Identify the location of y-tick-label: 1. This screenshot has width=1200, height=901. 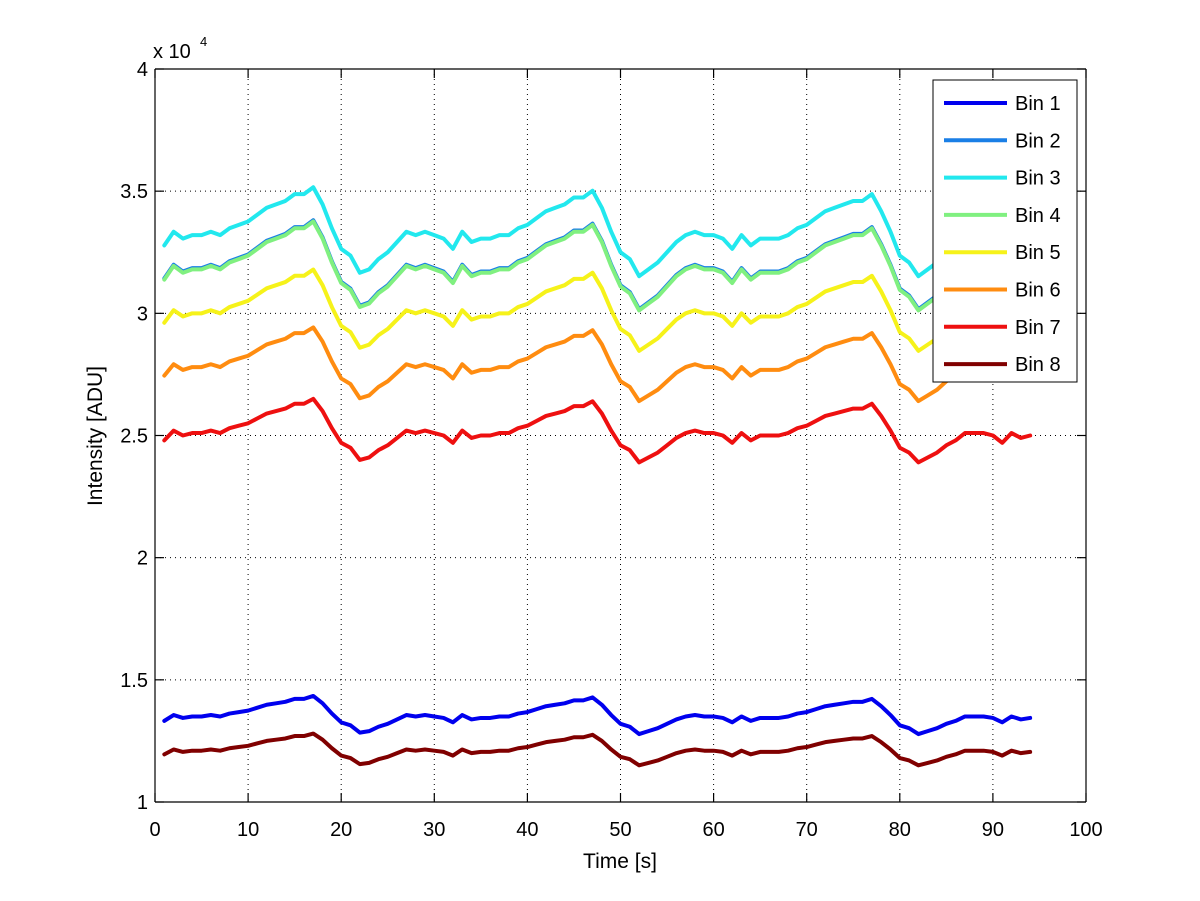
(142, 803).